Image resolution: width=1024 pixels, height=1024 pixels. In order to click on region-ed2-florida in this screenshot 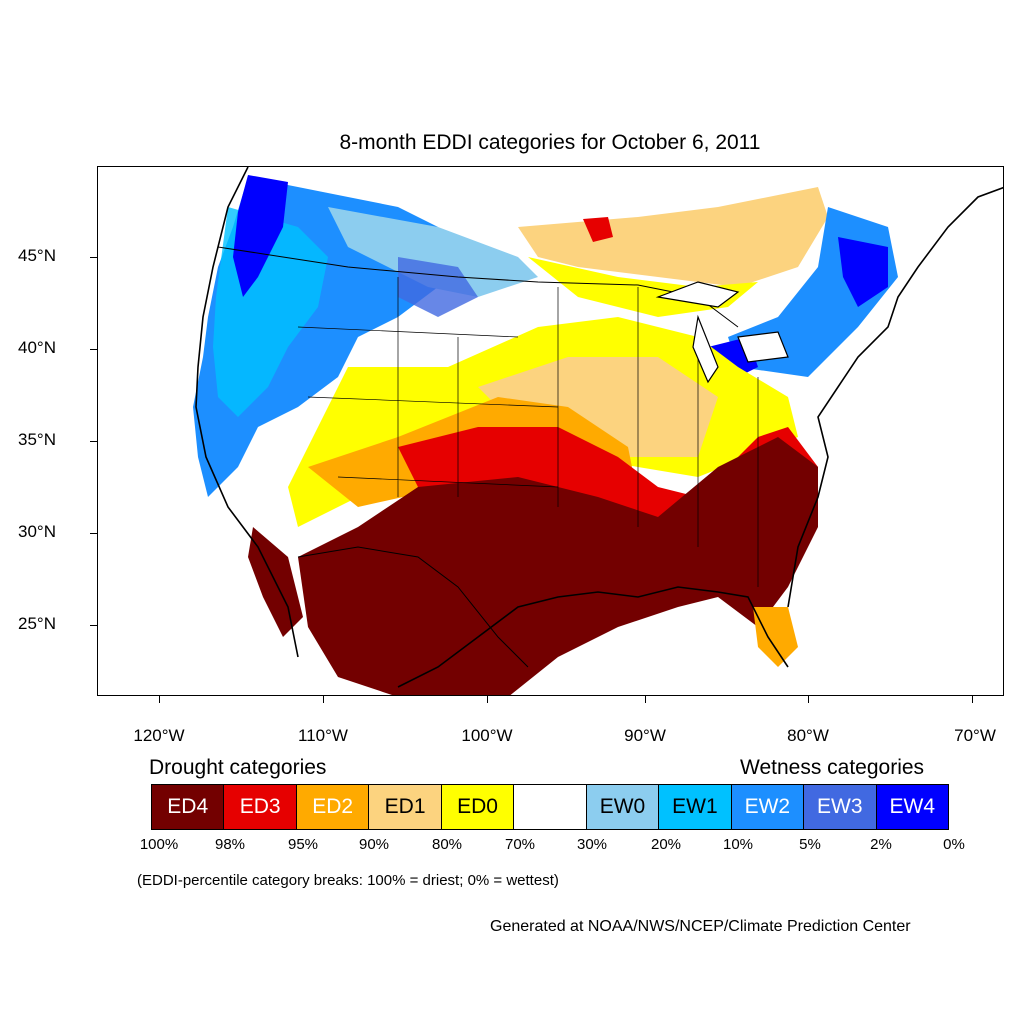, I will do `click(775, 637)`.